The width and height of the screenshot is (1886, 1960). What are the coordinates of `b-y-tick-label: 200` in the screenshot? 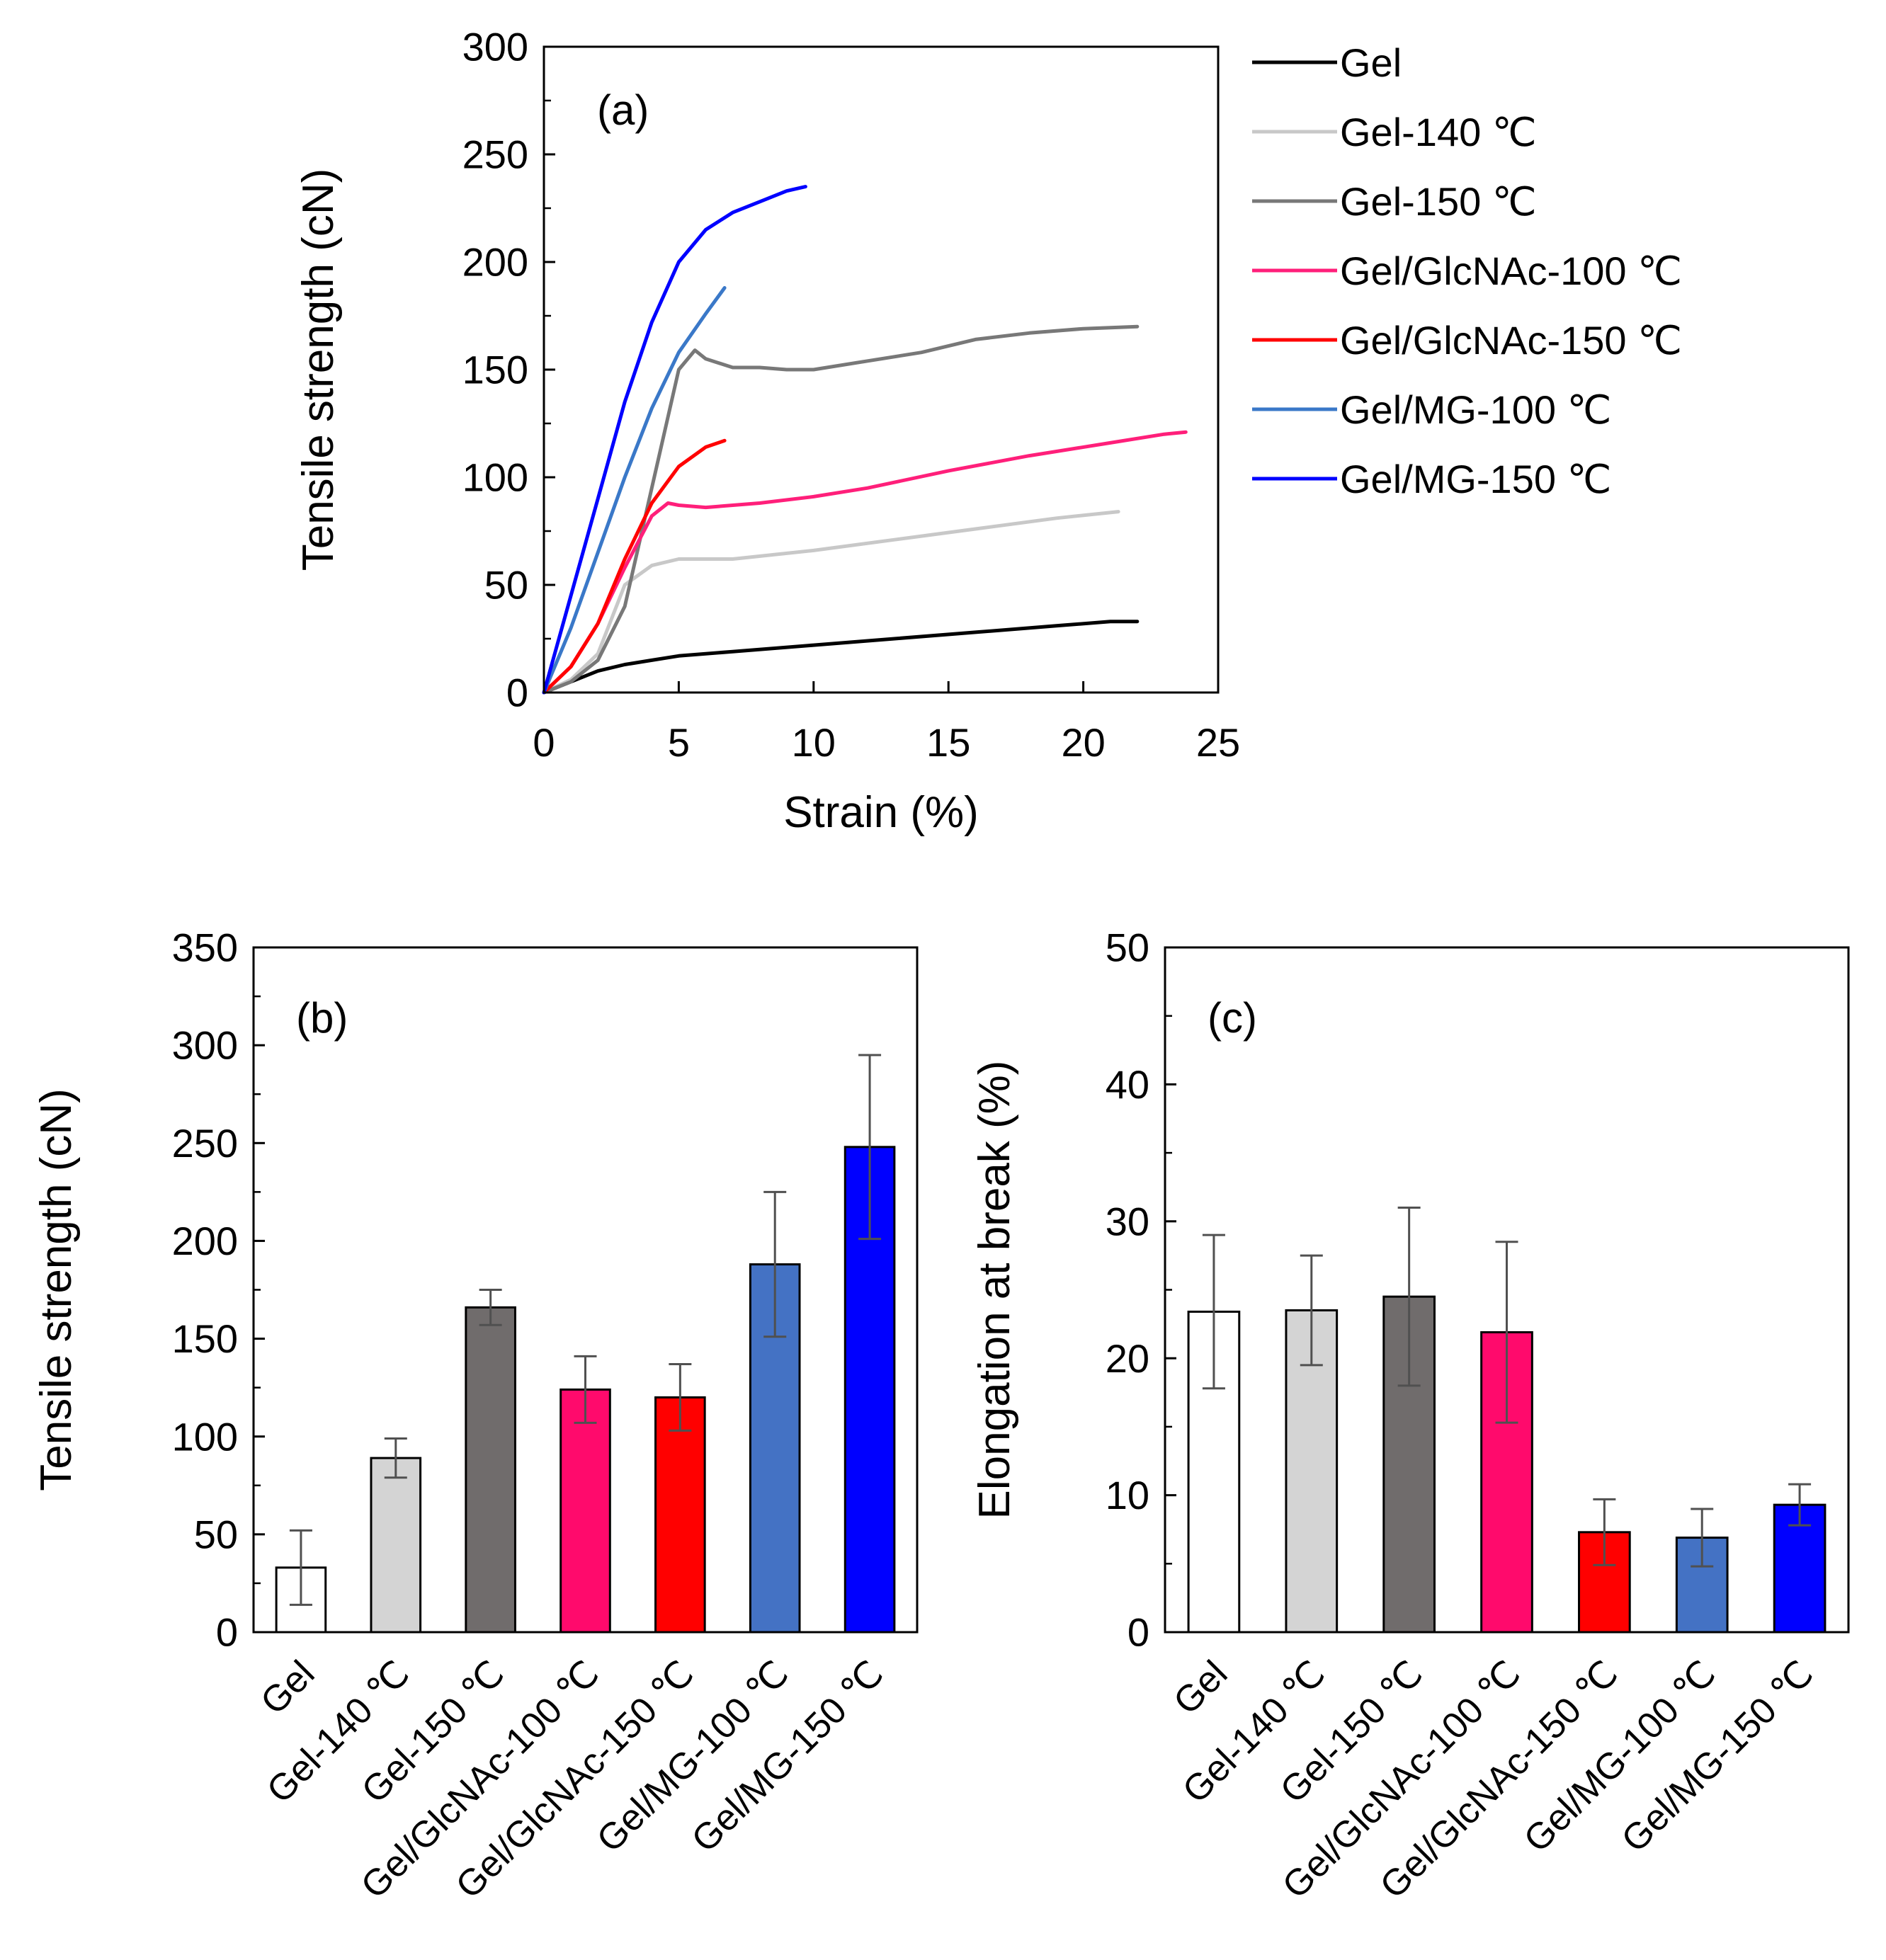 It's located at (205, 1241).